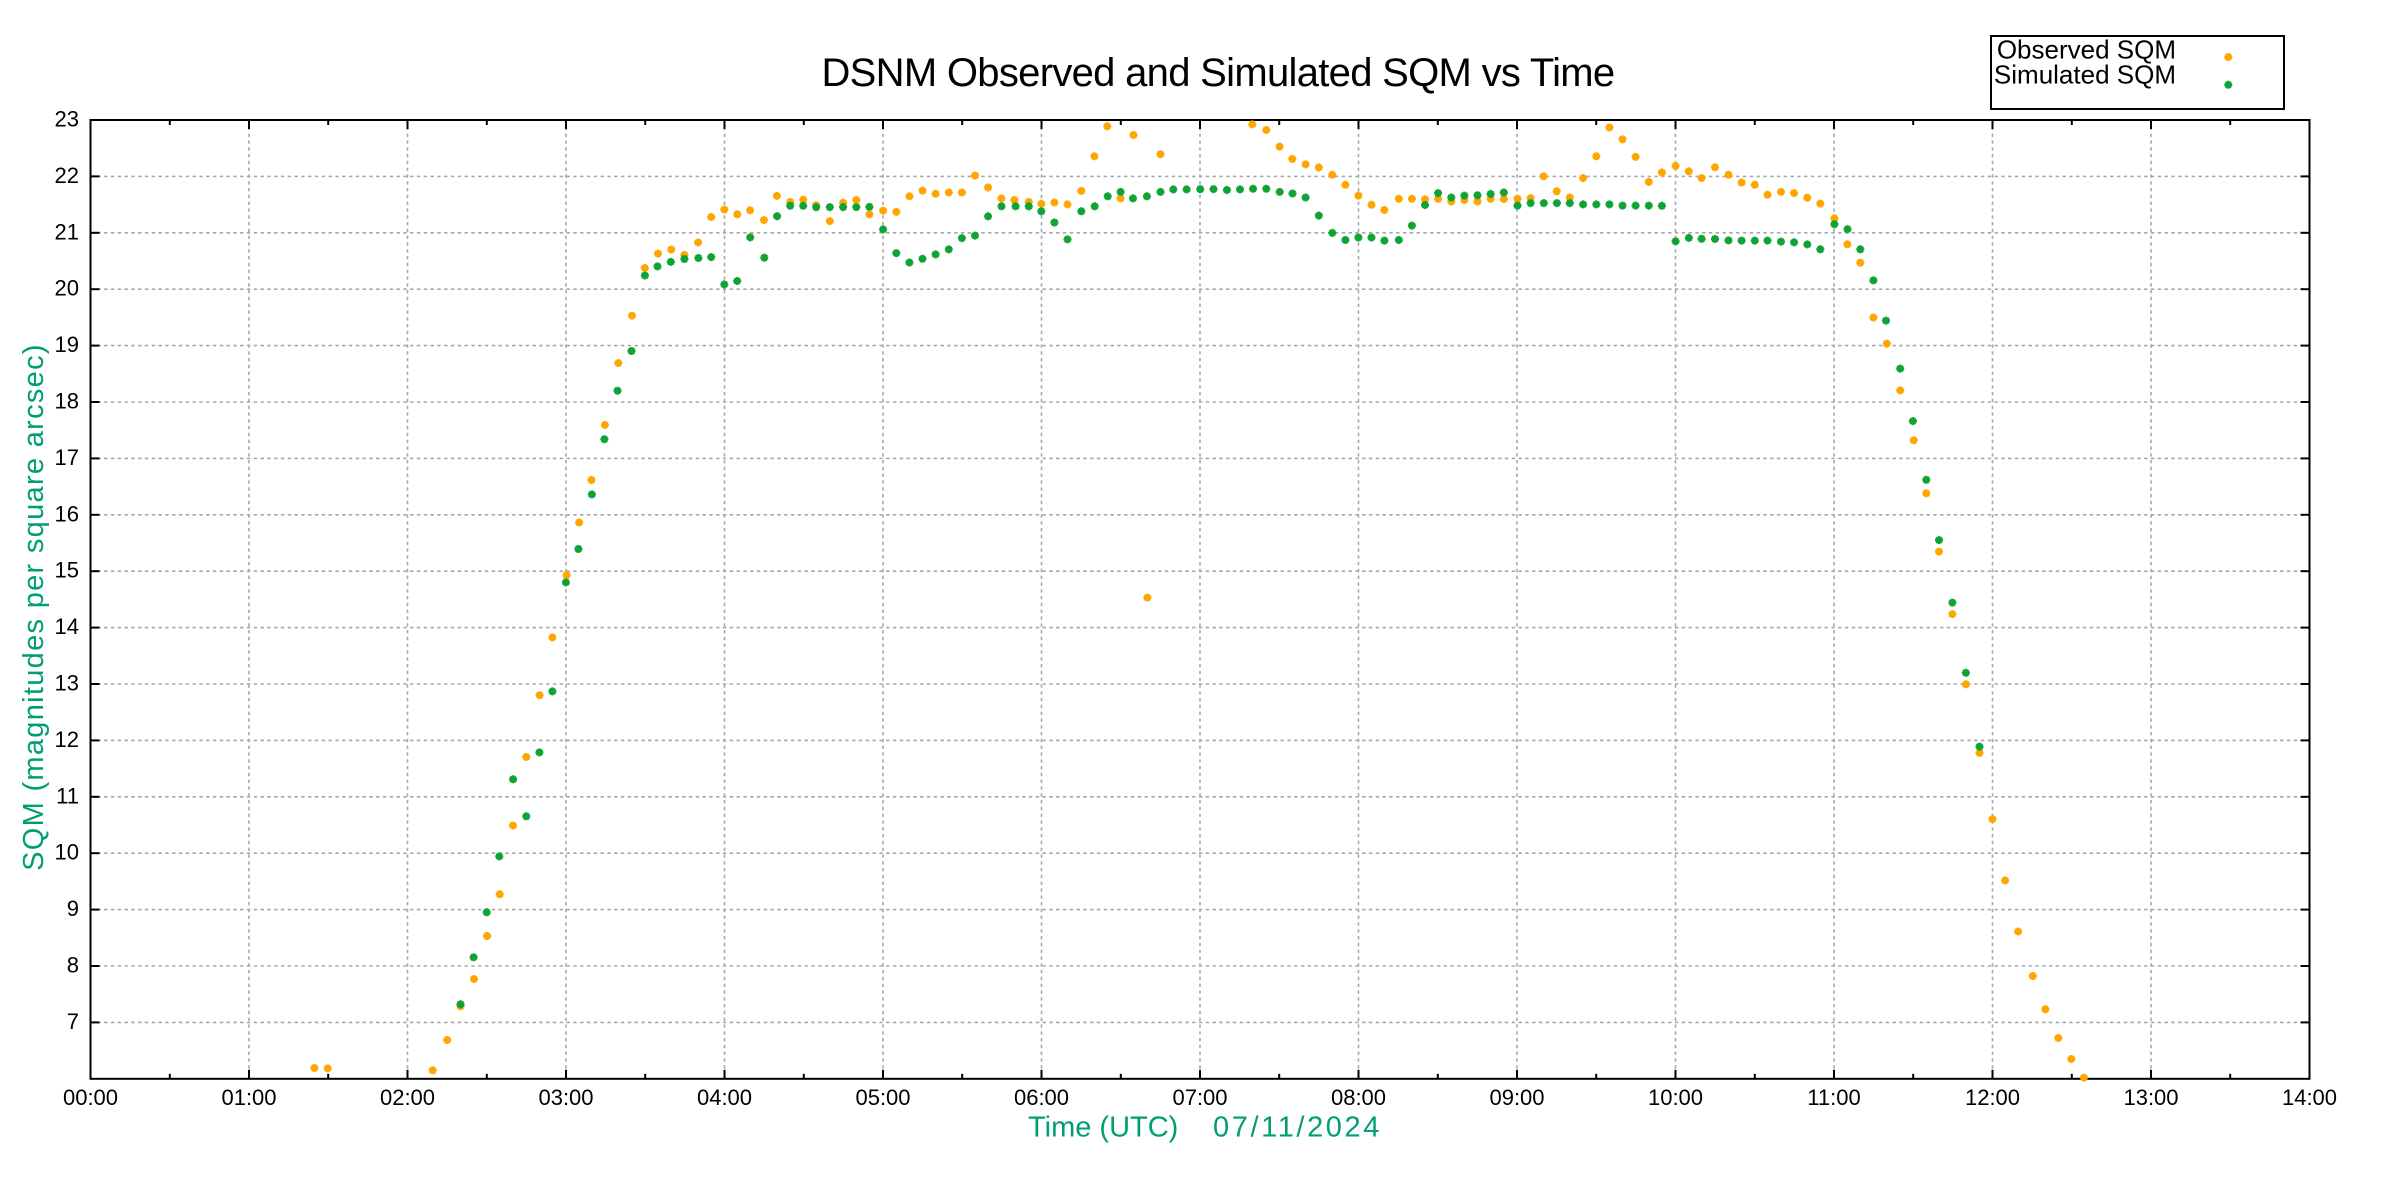 This screenshot has height=1200, width=2400. What do you see at coordinates (90, 1097) in the screenshot?
I see `svg-text: 00:00` at bounding box center [90, 1097].